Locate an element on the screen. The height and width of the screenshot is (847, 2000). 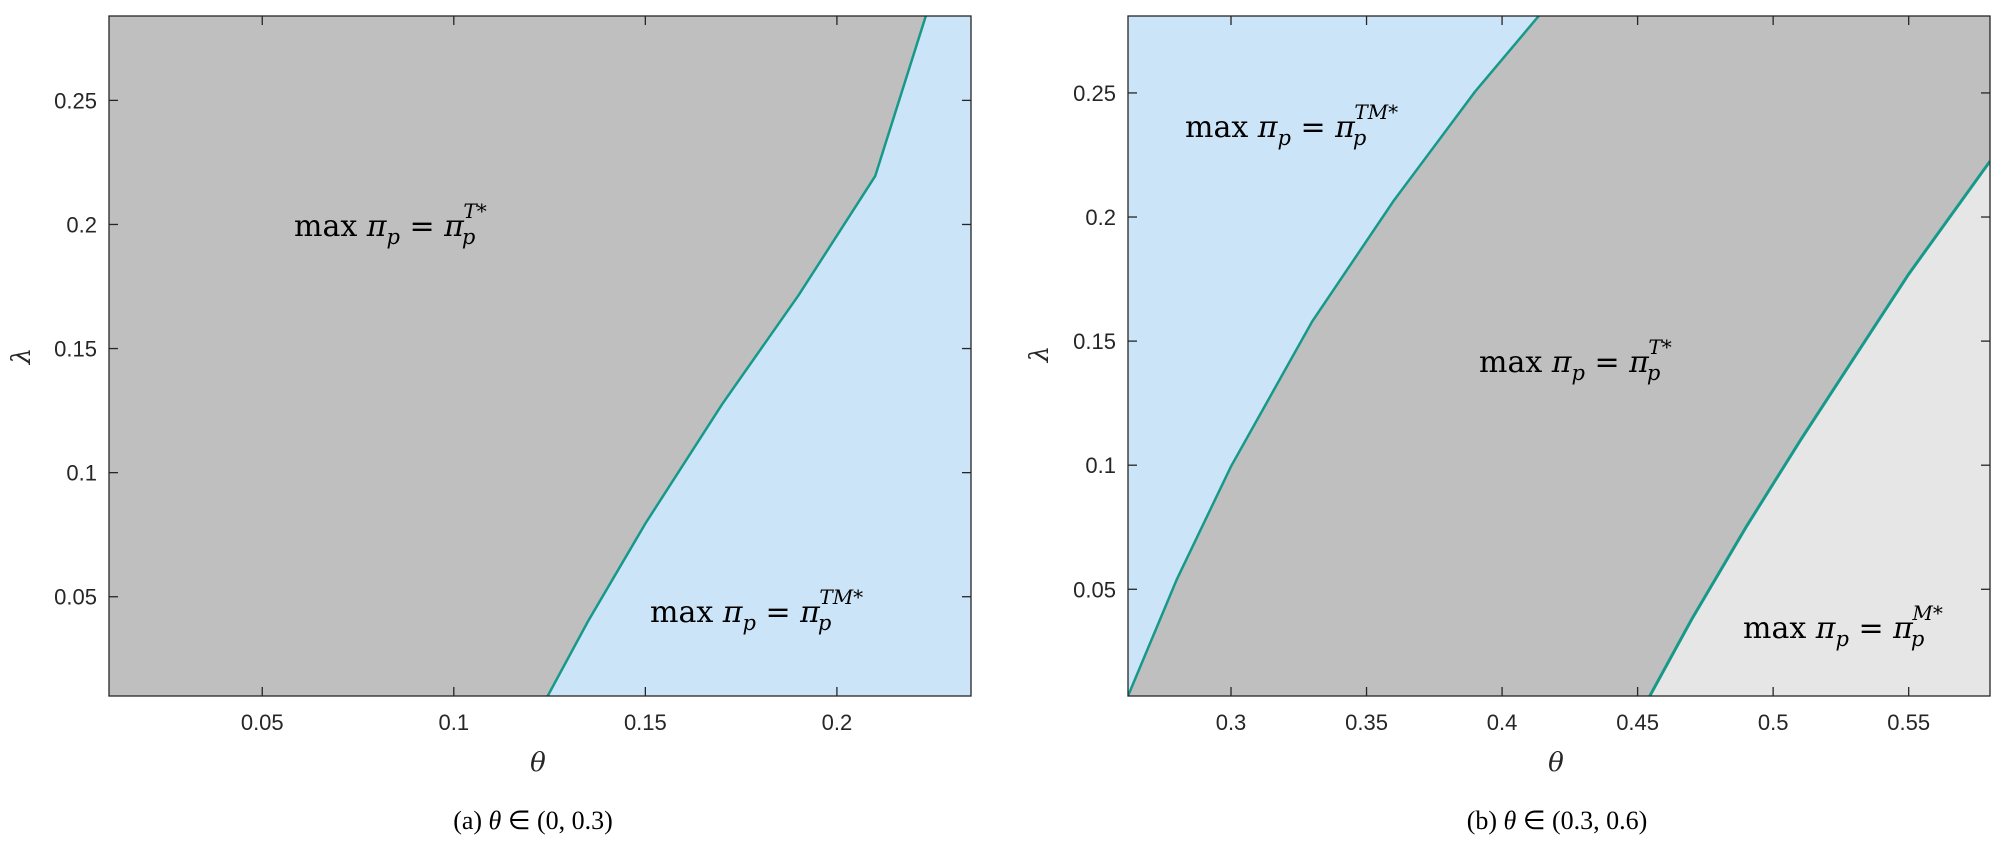
x-tick-label: 0.55 is located at coordinates (1908, 722).